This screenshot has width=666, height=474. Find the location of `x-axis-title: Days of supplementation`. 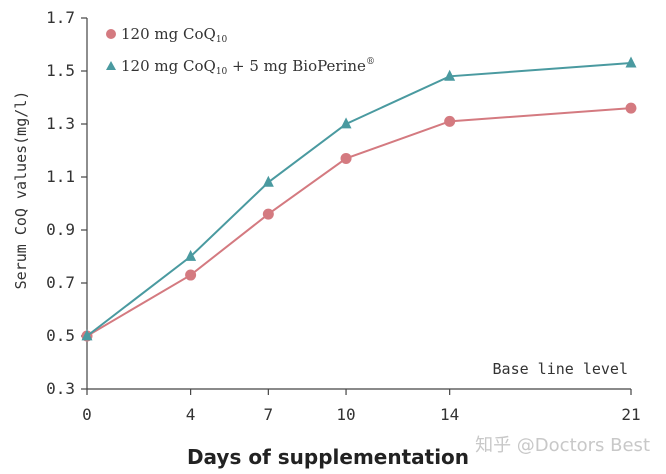

x-axis-title: Days of supplementation is located at coordinates (328, 457).